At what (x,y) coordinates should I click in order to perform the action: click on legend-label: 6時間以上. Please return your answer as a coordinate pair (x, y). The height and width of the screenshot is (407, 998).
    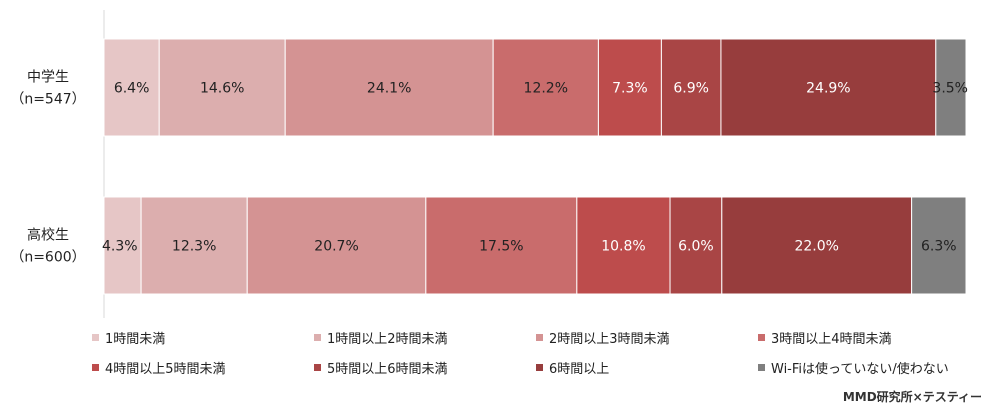
    Looking at the image, I should click on (579, 369).